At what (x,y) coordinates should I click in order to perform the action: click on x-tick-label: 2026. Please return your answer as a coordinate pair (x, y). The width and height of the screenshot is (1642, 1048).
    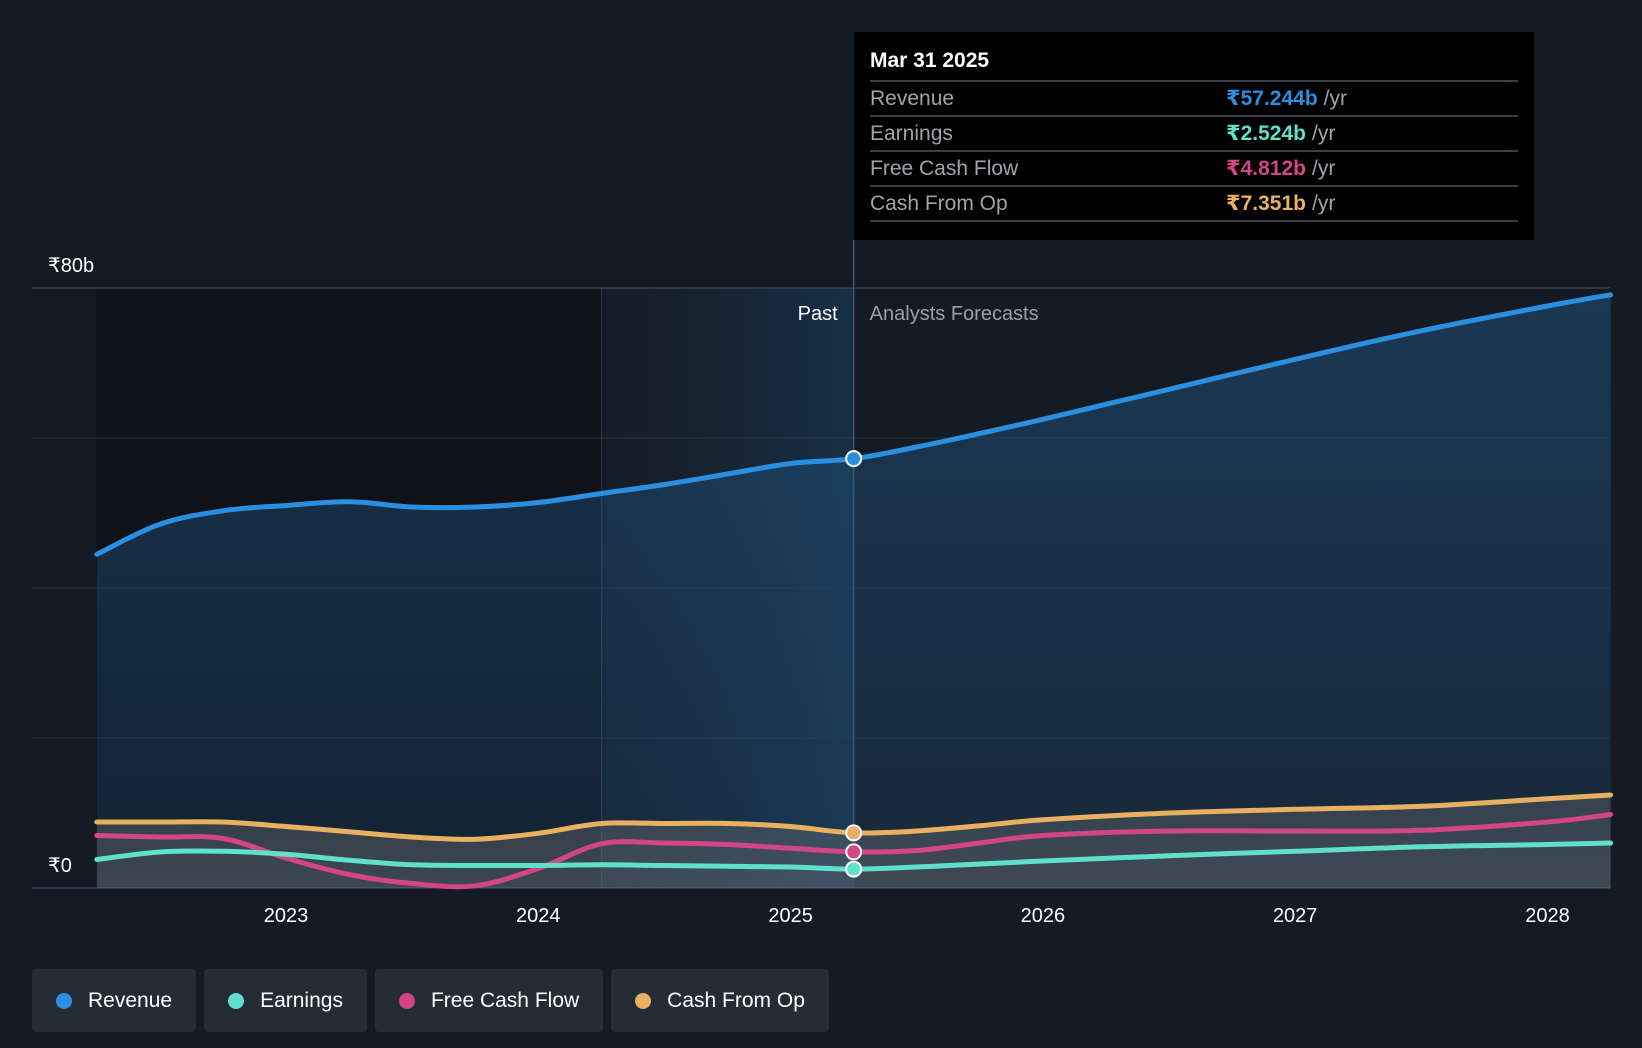
    Looking at the image, I should click on (1043, 916).